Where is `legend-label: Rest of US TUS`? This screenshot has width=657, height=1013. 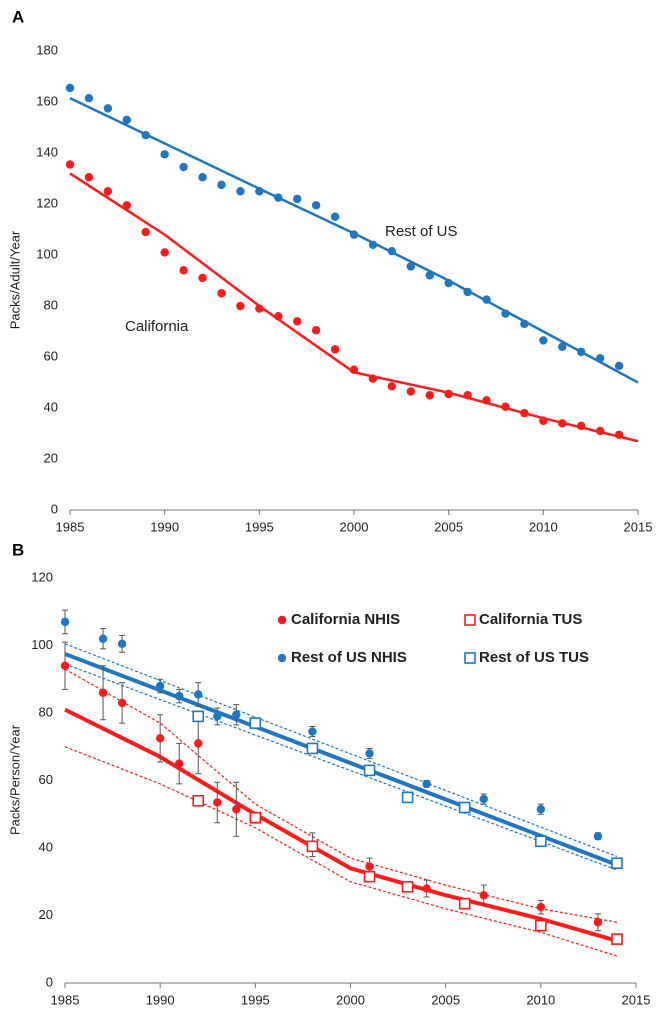
legend-label: Rest of US TUS is located at coordinates (534, 657).